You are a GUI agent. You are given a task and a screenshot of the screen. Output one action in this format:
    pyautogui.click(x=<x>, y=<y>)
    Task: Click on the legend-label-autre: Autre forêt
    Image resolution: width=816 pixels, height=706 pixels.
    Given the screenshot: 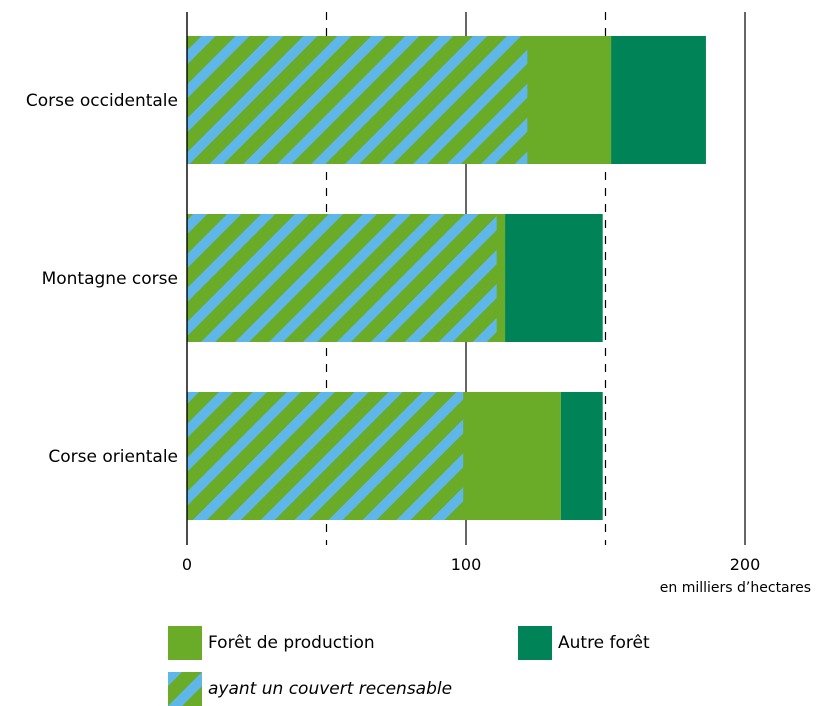 What is the action you would take?
    pyautogui.click(x=604, y=643)
    